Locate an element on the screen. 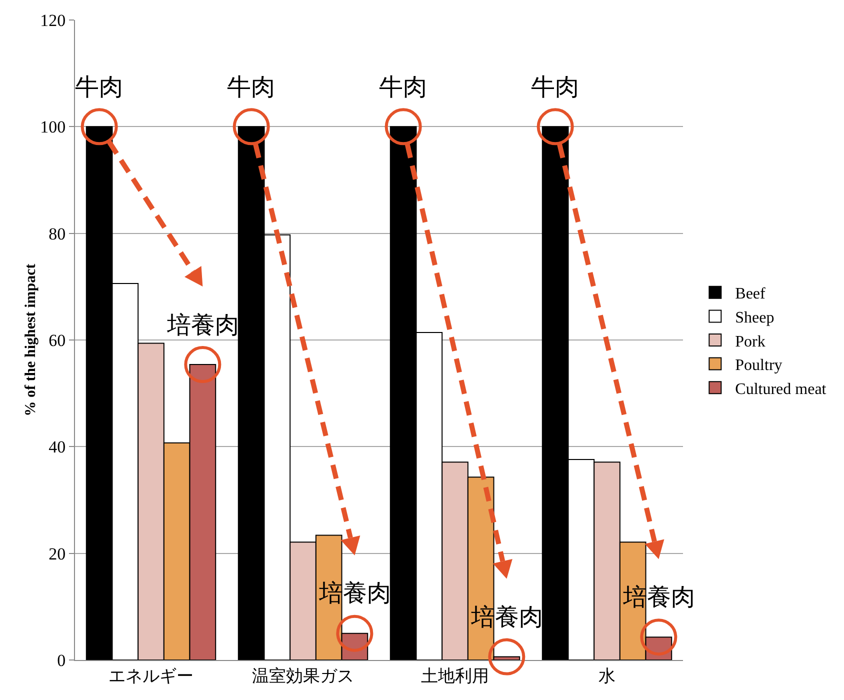 The image size is (844, 700). legend-label: Cultured meat is located at coordinates (781, 389).